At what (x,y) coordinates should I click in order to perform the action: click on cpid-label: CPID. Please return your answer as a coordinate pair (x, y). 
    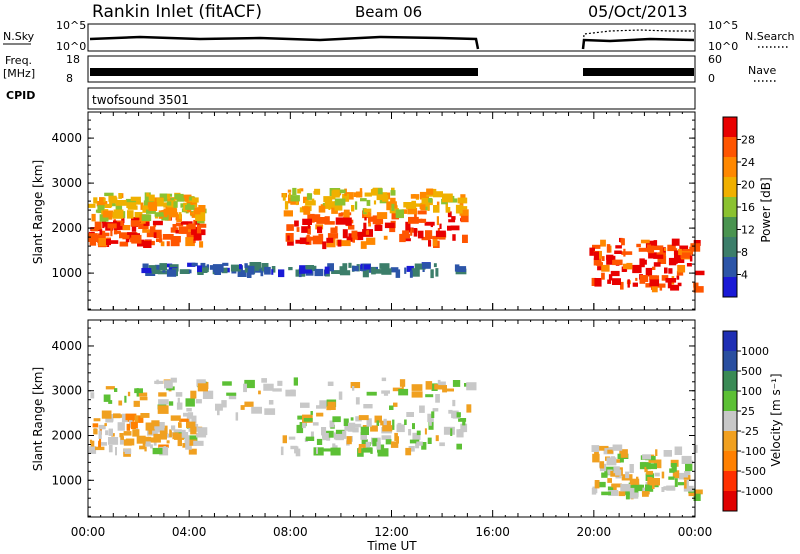
    Looking at the image, I should click on (20, 95).